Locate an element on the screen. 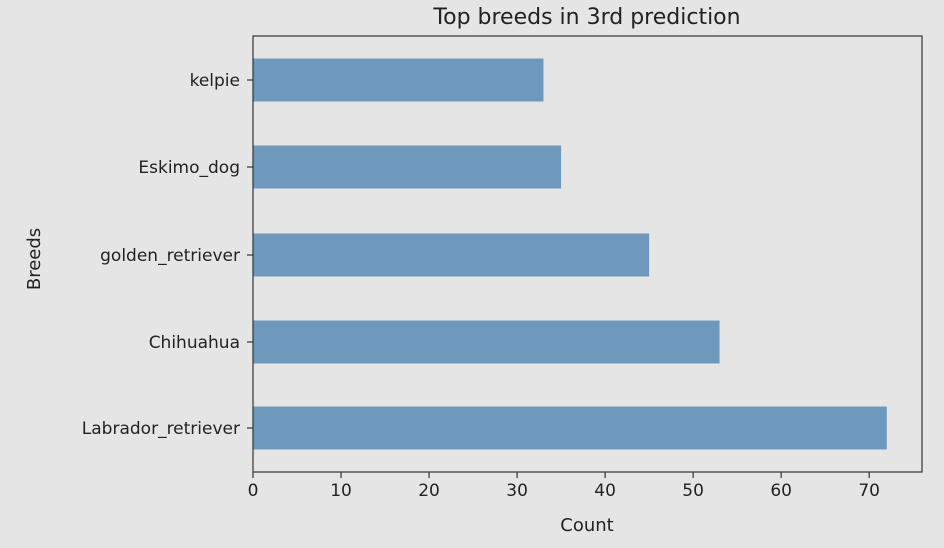  chart-title: Top breeds in 3rd prediction is located at coordinates (586, 17).